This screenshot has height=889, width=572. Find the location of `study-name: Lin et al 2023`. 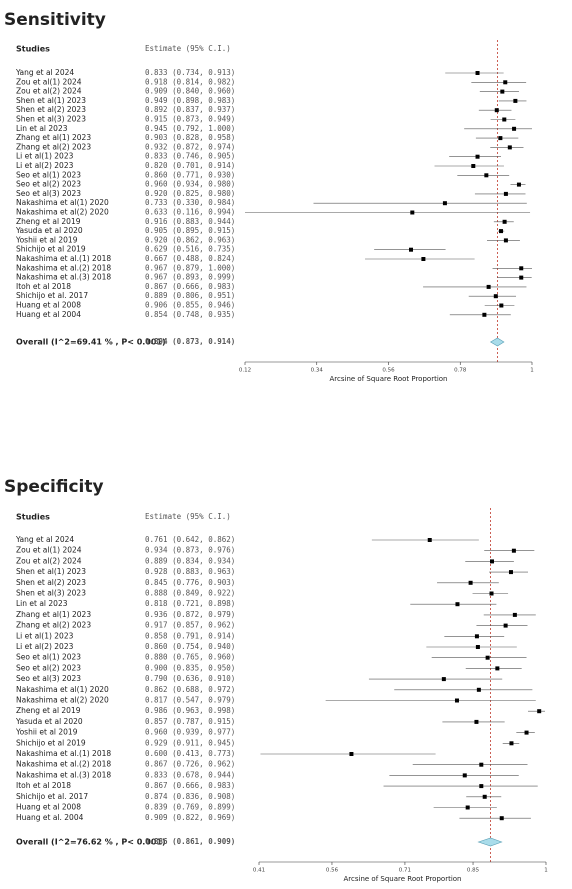

study-name: Lin et al 2023 is located at coordinates (42, 128).